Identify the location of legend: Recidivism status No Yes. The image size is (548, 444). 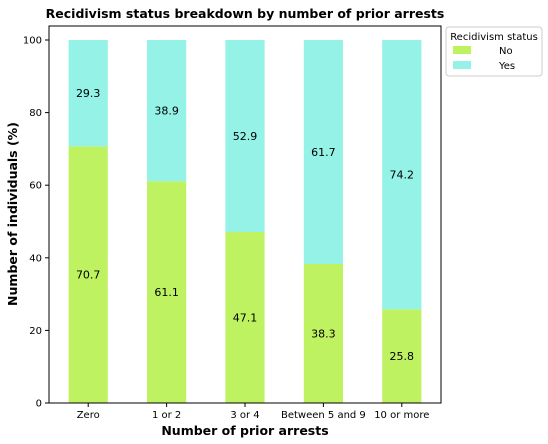
(494, 51).